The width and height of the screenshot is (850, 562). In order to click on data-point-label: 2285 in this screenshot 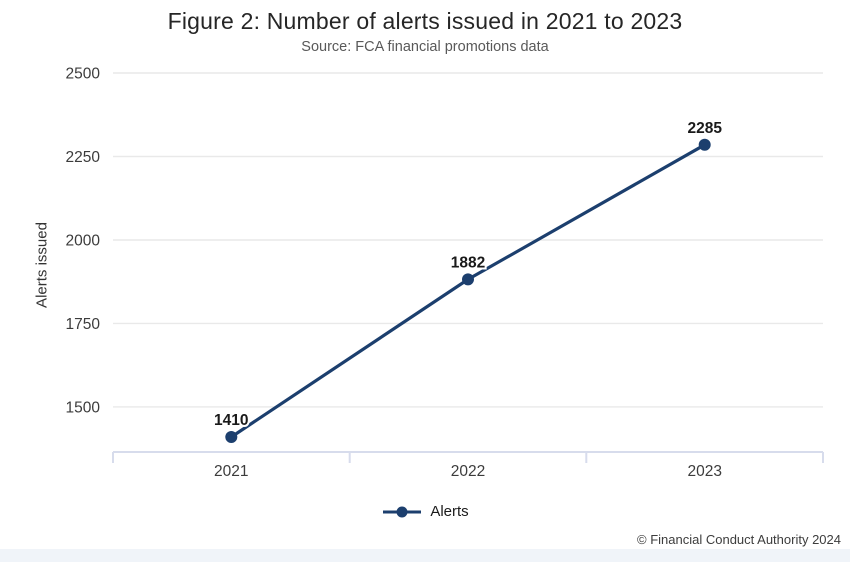, I will do `click(704, 128)`.